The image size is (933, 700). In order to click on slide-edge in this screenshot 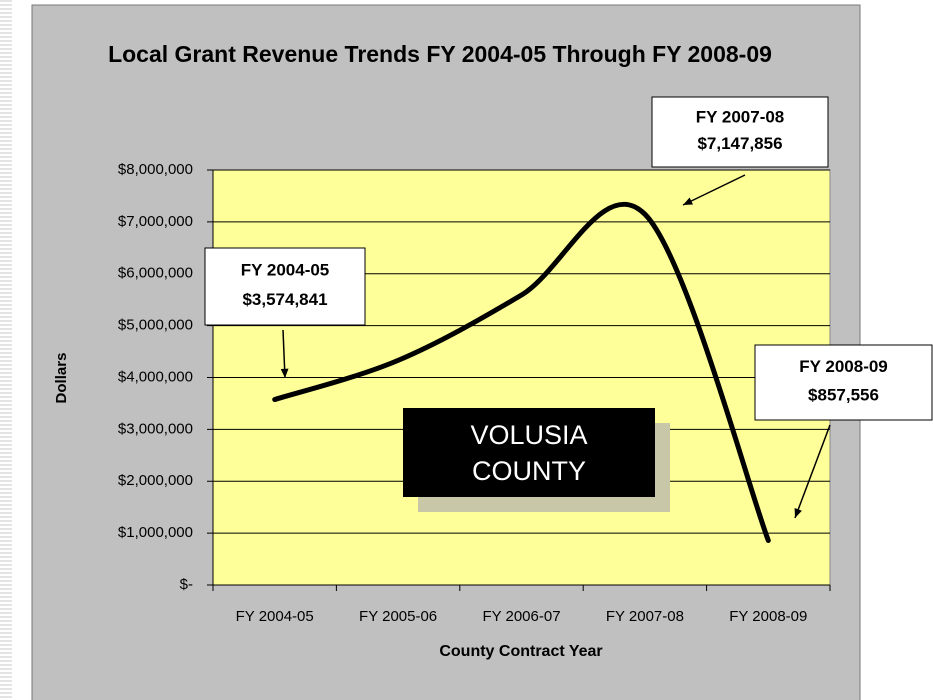, I will do `click(6, 350)`.